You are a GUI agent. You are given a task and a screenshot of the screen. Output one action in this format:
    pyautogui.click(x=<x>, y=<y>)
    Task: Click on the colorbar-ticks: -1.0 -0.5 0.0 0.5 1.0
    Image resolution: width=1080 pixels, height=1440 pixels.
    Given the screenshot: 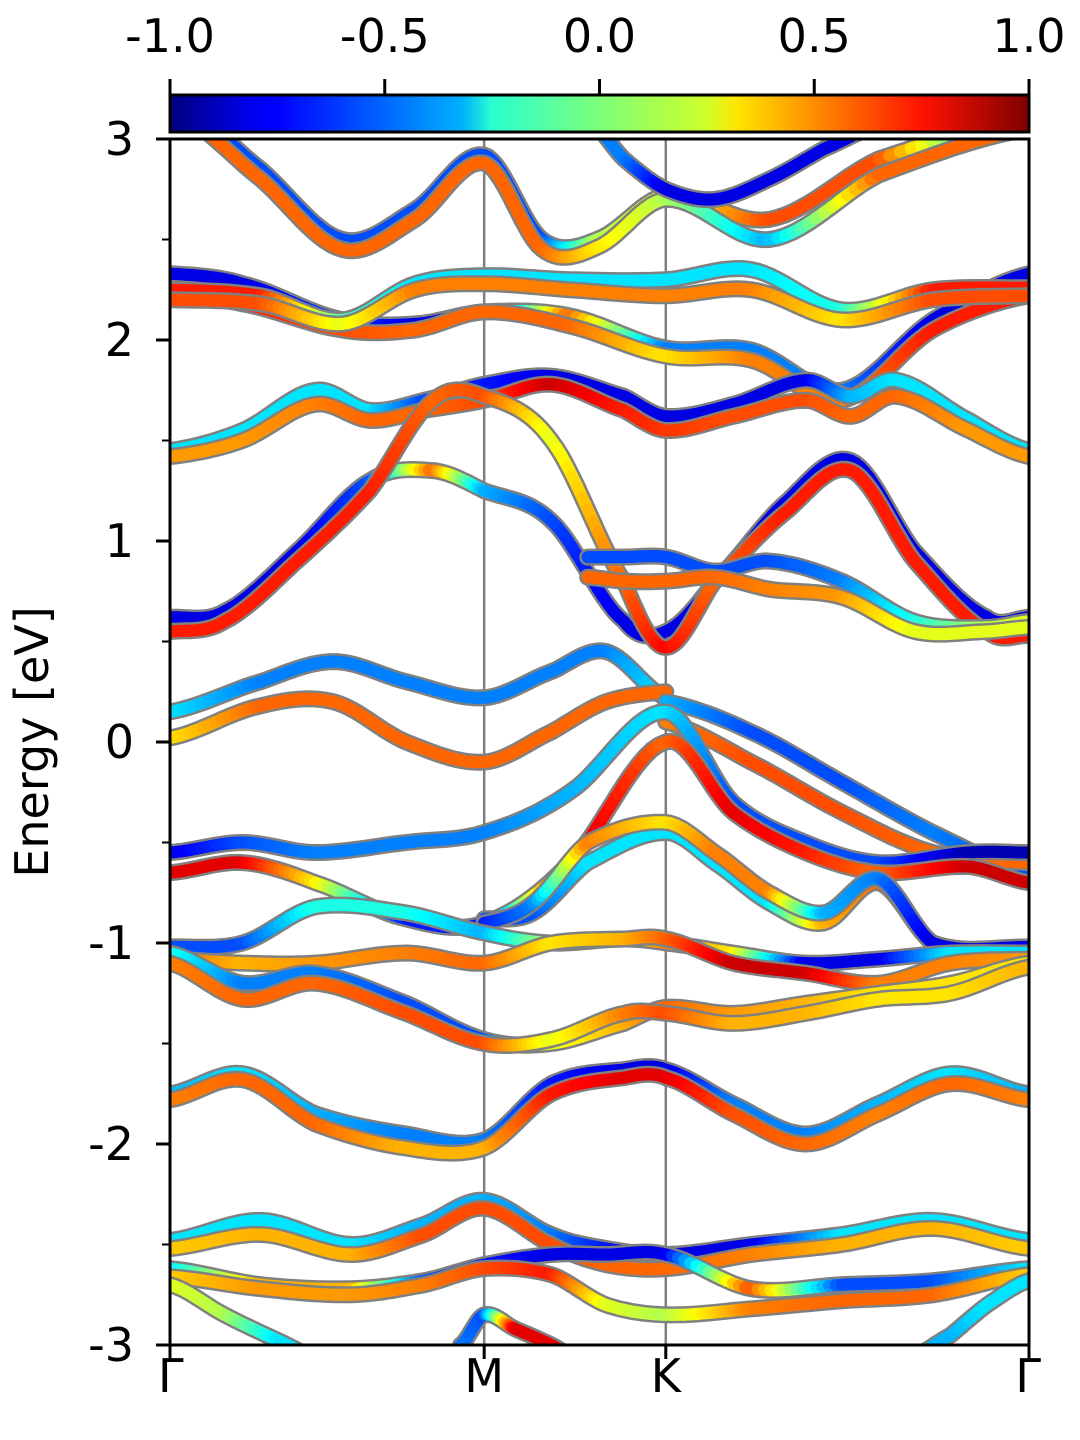 What is the action you would take?
    pyautogui.click(x=595, y=52)
    